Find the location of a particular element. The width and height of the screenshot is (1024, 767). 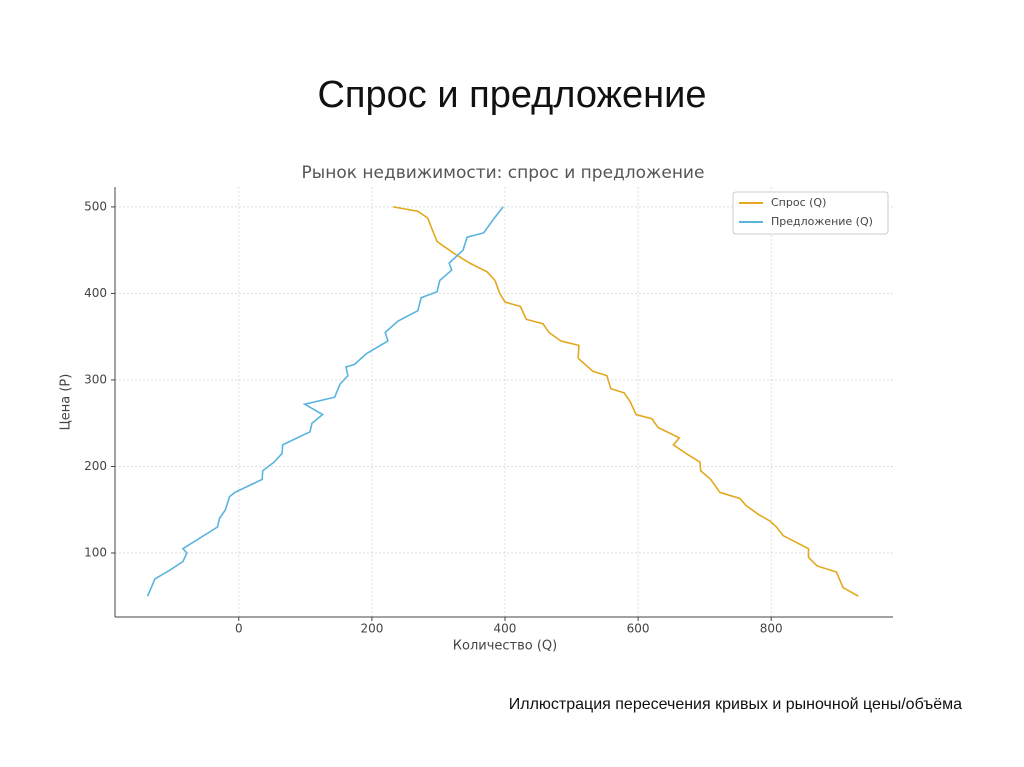

x-axis-label: Количество (Q) is located at coordinates (505, 646).